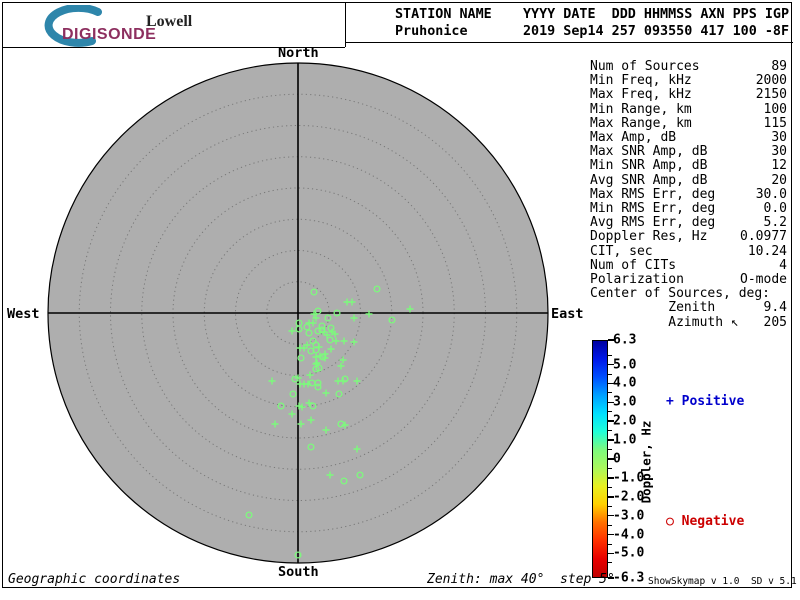 This screenshot has width=800, height=600. What do you see at coordinates (109, 34) in the screenshot?
I see `logo-text-digisonde: DIGISONDE` at bounding box center [109, 34].